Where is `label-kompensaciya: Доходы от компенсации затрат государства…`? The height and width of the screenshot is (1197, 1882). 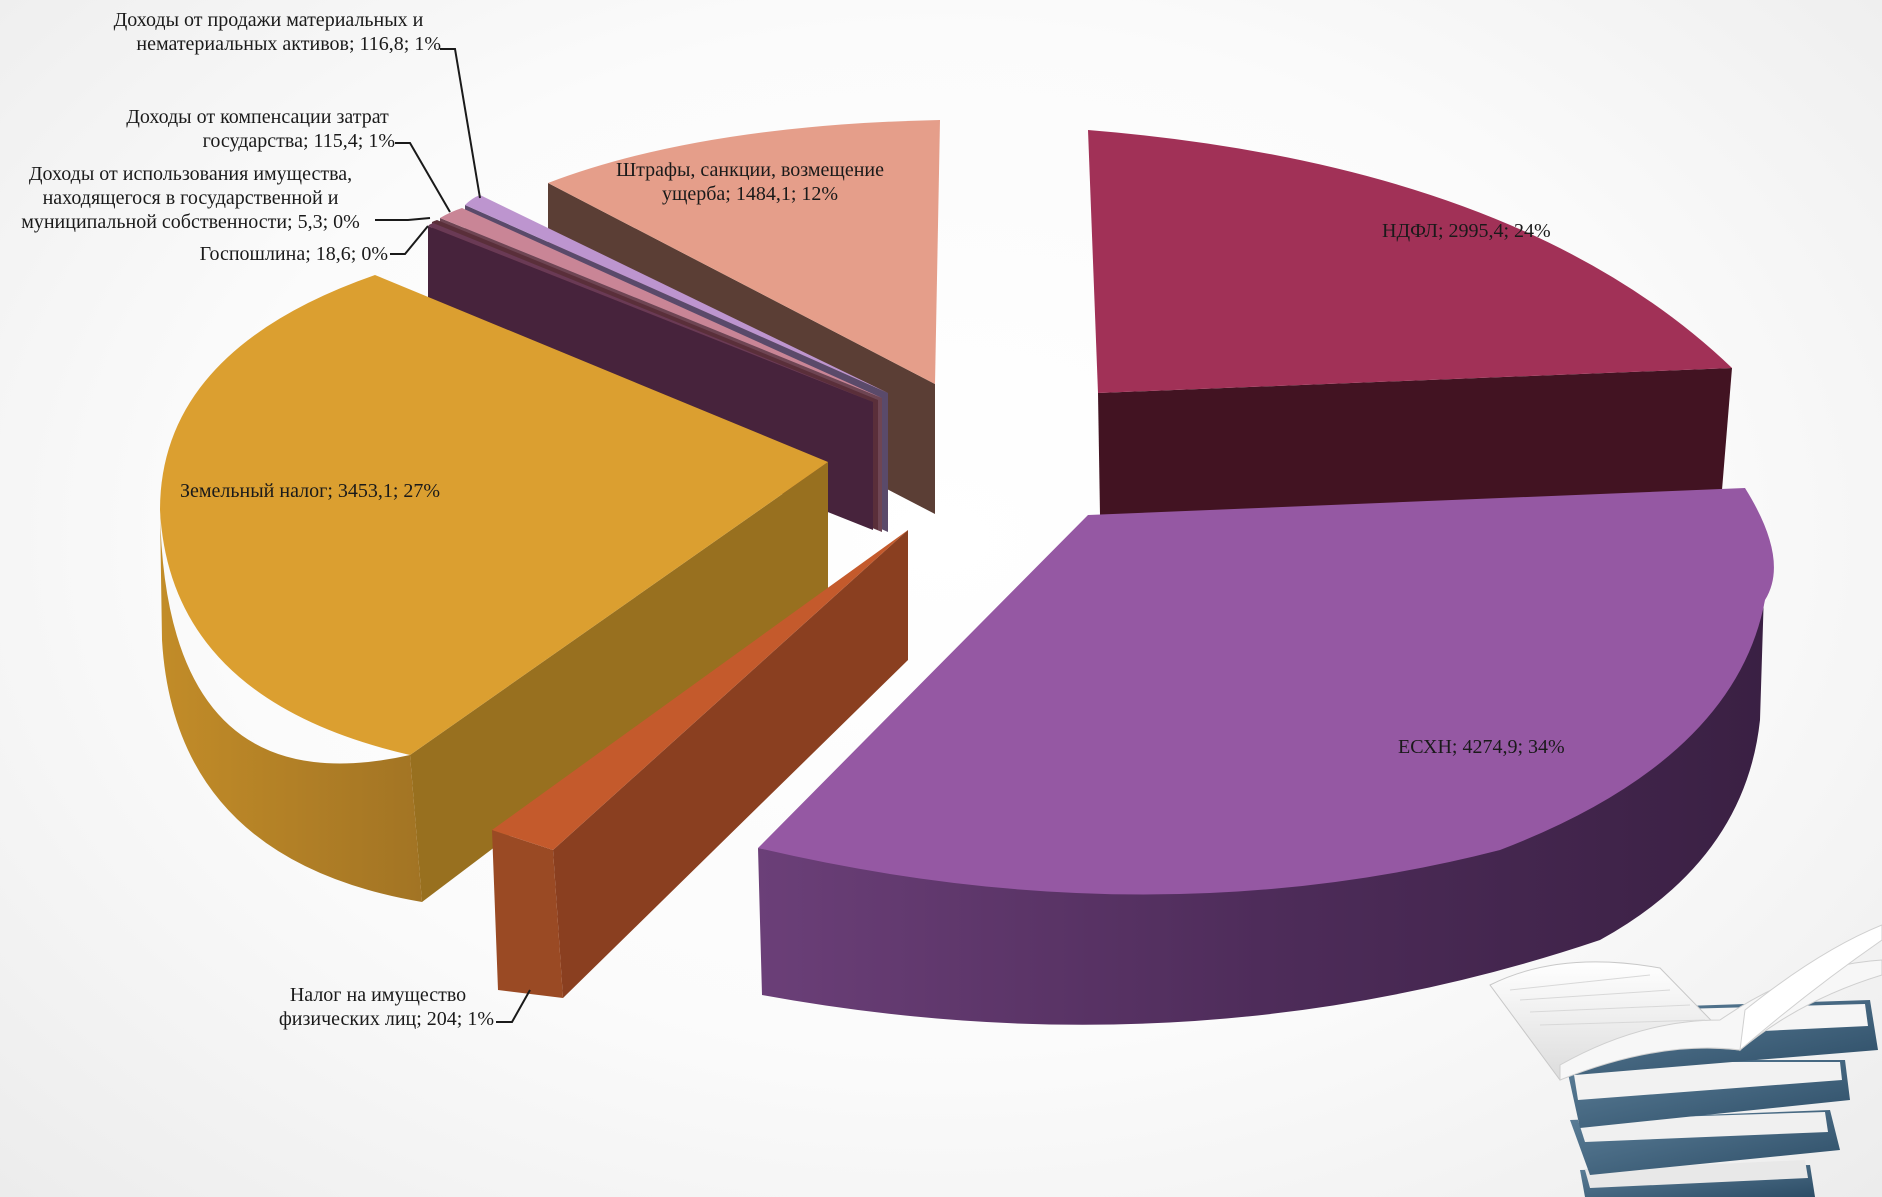 label-kompensaciya: Доходы от компенсации затрат государства… is located at coordinates (260, 129).